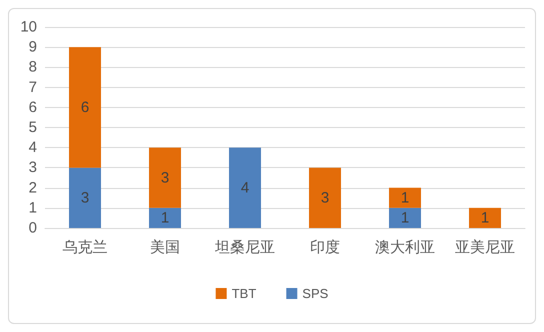  Describe the element at coordinates (32, 228) in the screenshot. I see `y-tick-label: 0` at that location.